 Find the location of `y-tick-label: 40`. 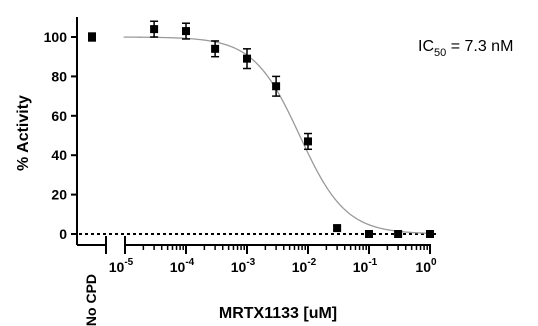

y-tick-label: 40 is located at coordinates (59, 155).